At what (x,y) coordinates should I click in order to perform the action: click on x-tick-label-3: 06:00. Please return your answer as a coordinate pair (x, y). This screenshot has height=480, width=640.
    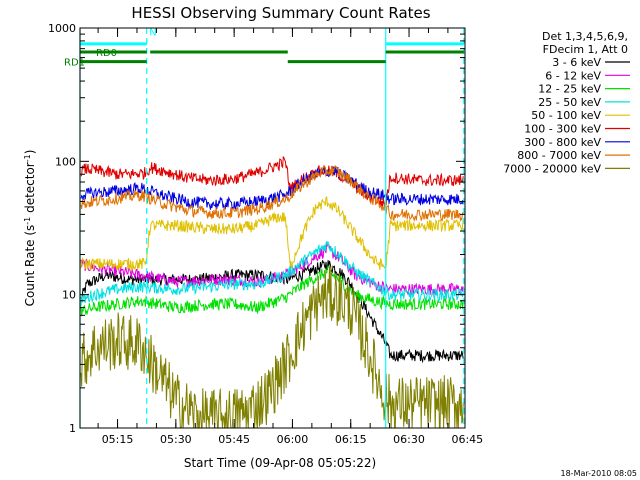
    Looking at the image, I should click on (293, 439).